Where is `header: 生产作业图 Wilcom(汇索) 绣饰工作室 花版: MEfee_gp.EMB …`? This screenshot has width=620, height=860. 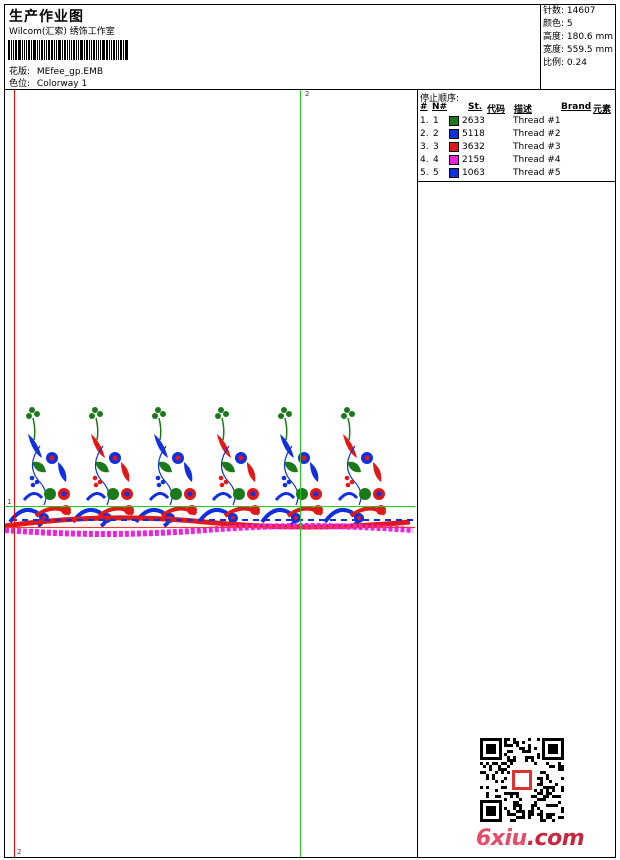
header: 生产作业图 Wilcom(汇索) 绣饰工作室 花版: MEfee_gp.EMB … is located at coordinates (310, 47).